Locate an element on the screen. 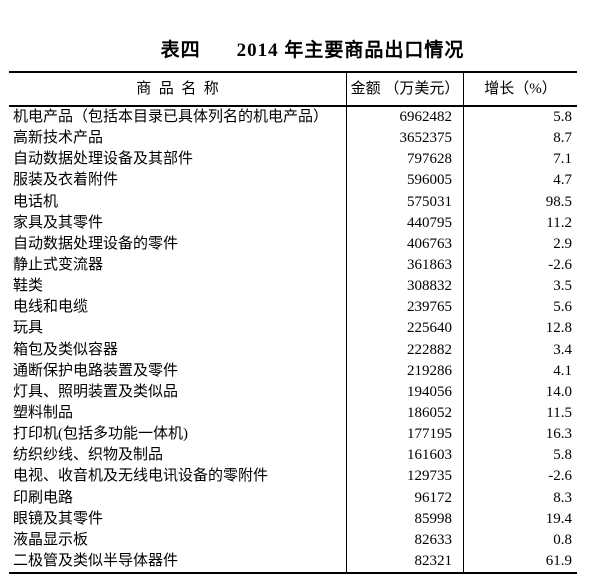  table-row: 鞋类 308832 3.5 is located at coordinates (293, 287).